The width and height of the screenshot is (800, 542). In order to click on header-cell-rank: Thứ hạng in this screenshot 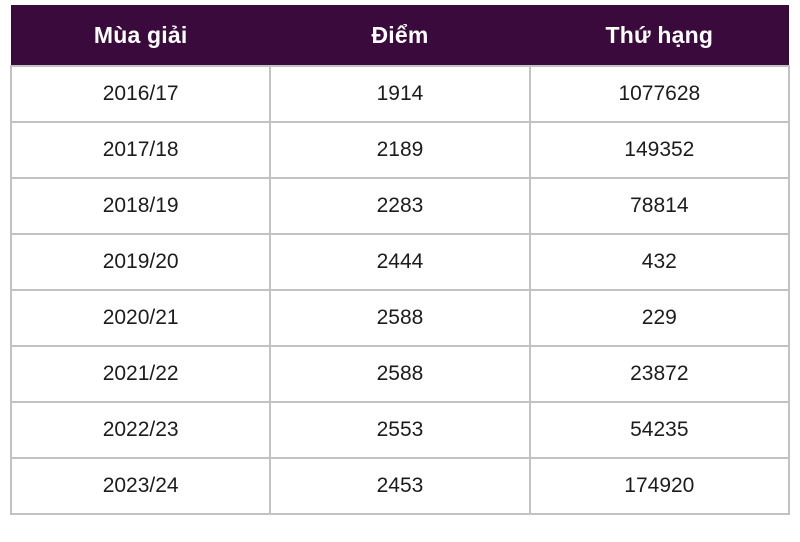, I will do `click(659, 35)`.